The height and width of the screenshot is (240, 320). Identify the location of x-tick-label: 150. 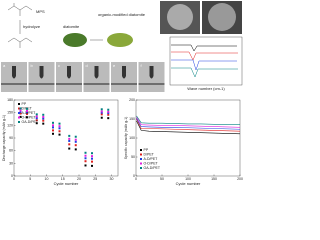
(214, 179).